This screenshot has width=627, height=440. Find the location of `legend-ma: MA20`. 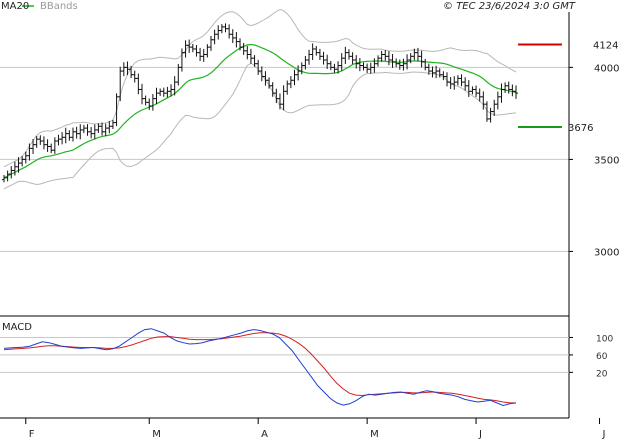

legend-ma: MA20 is located at coordinates (15, 6).